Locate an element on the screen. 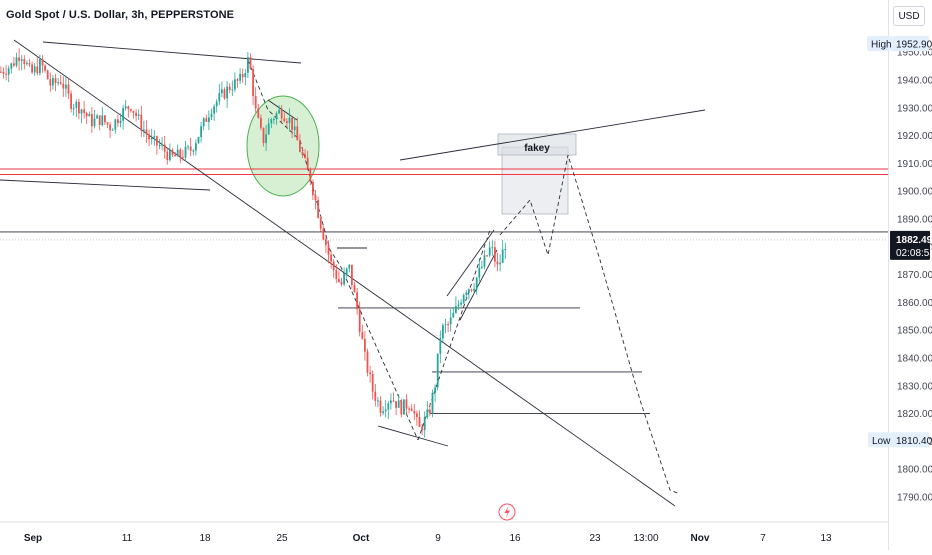  low-label: Low is located at coordinates (881, 441).